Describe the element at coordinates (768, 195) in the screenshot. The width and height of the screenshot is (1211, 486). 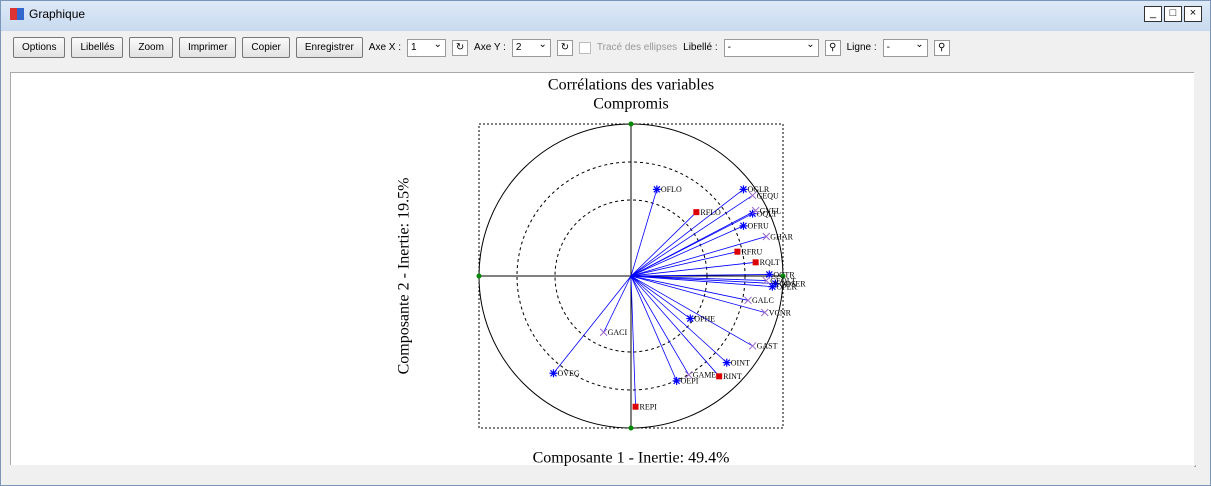
I see `point-label: GEQU` at that location.